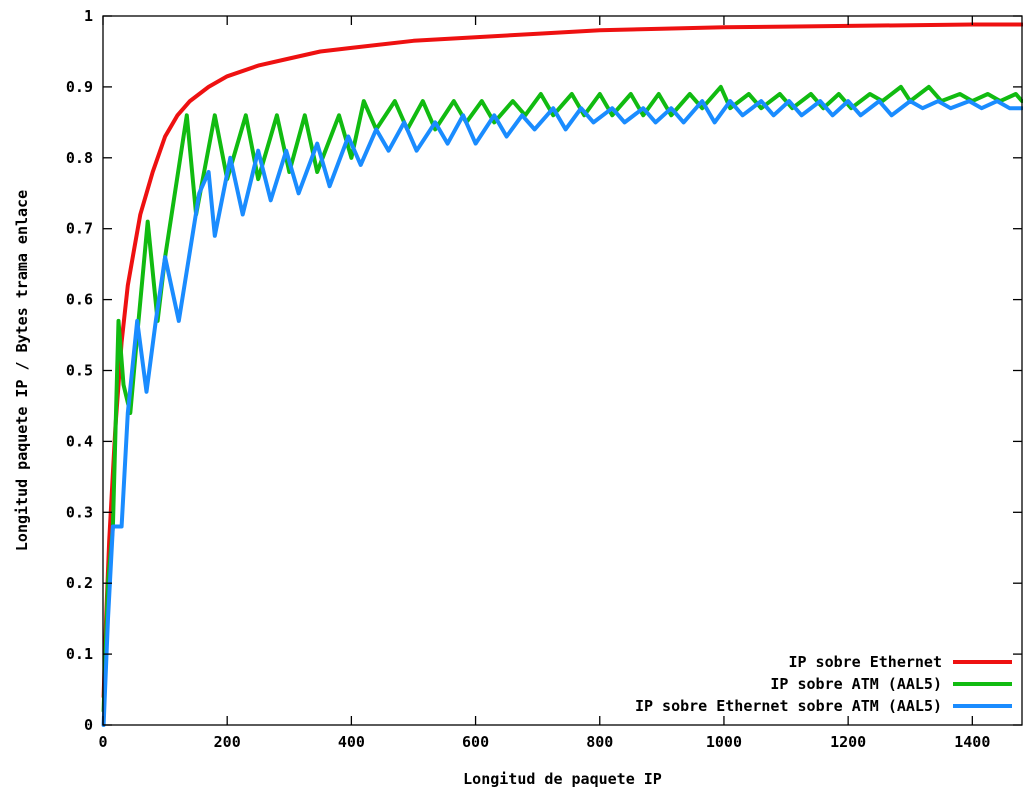 This screenshot has height=791, width=1023. Describe the element at coordinates (351, 742) in the screenshot. I see `x-tick-label: 400` at that location.